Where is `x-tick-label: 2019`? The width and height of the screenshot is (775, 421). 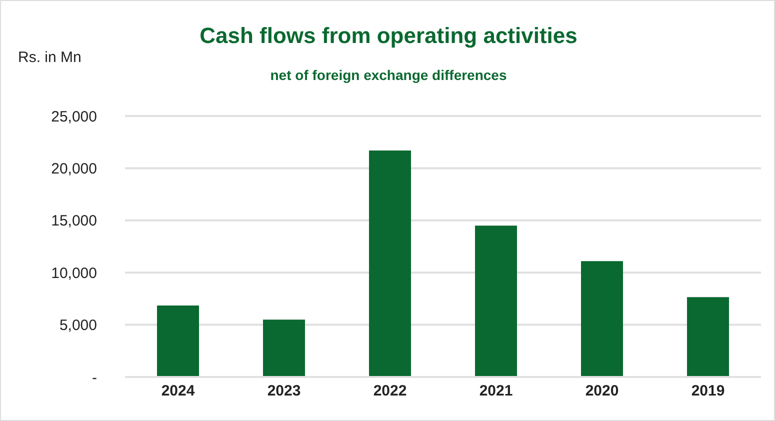
x-tick-label: 2019 is located at coordinates (708, 391).